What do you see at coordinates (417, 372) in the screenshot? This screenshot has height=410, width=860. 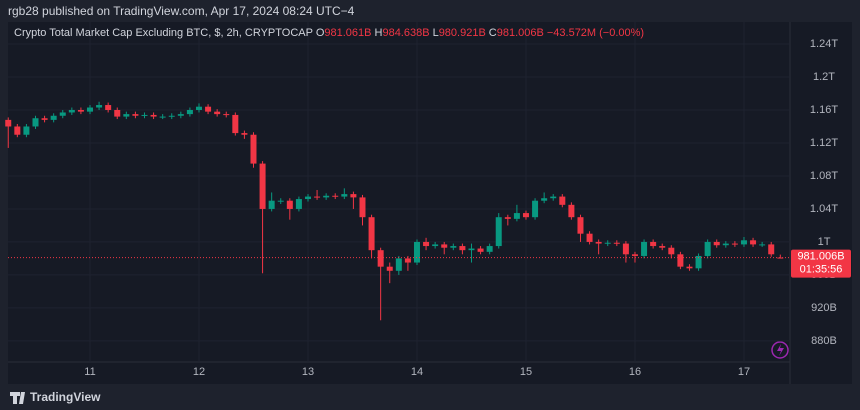 I see `x-tick-label: 14` at bounding box center [417, 372].